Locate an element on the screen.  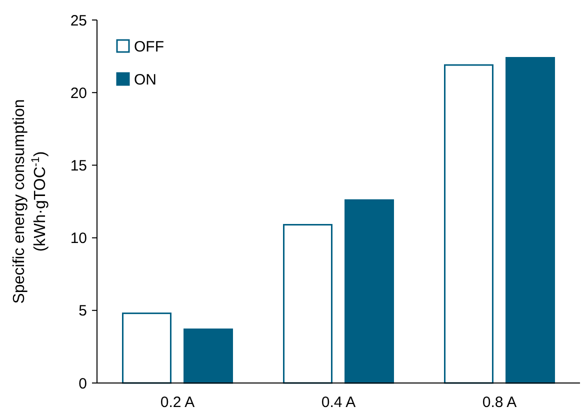
legend-label: OFF is located at coordinates (149, 47).